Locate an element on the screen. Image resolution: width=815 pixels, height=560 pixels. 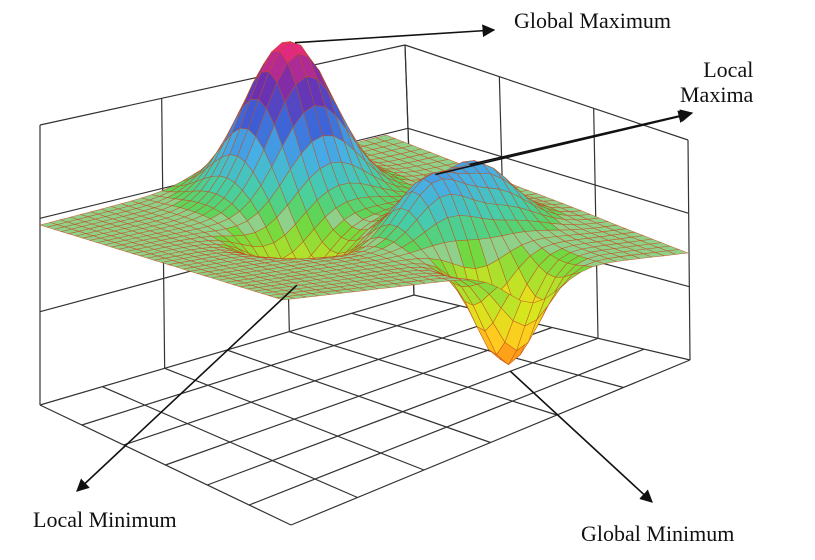
wall-vertical-line is located at coordinates (689, 250).